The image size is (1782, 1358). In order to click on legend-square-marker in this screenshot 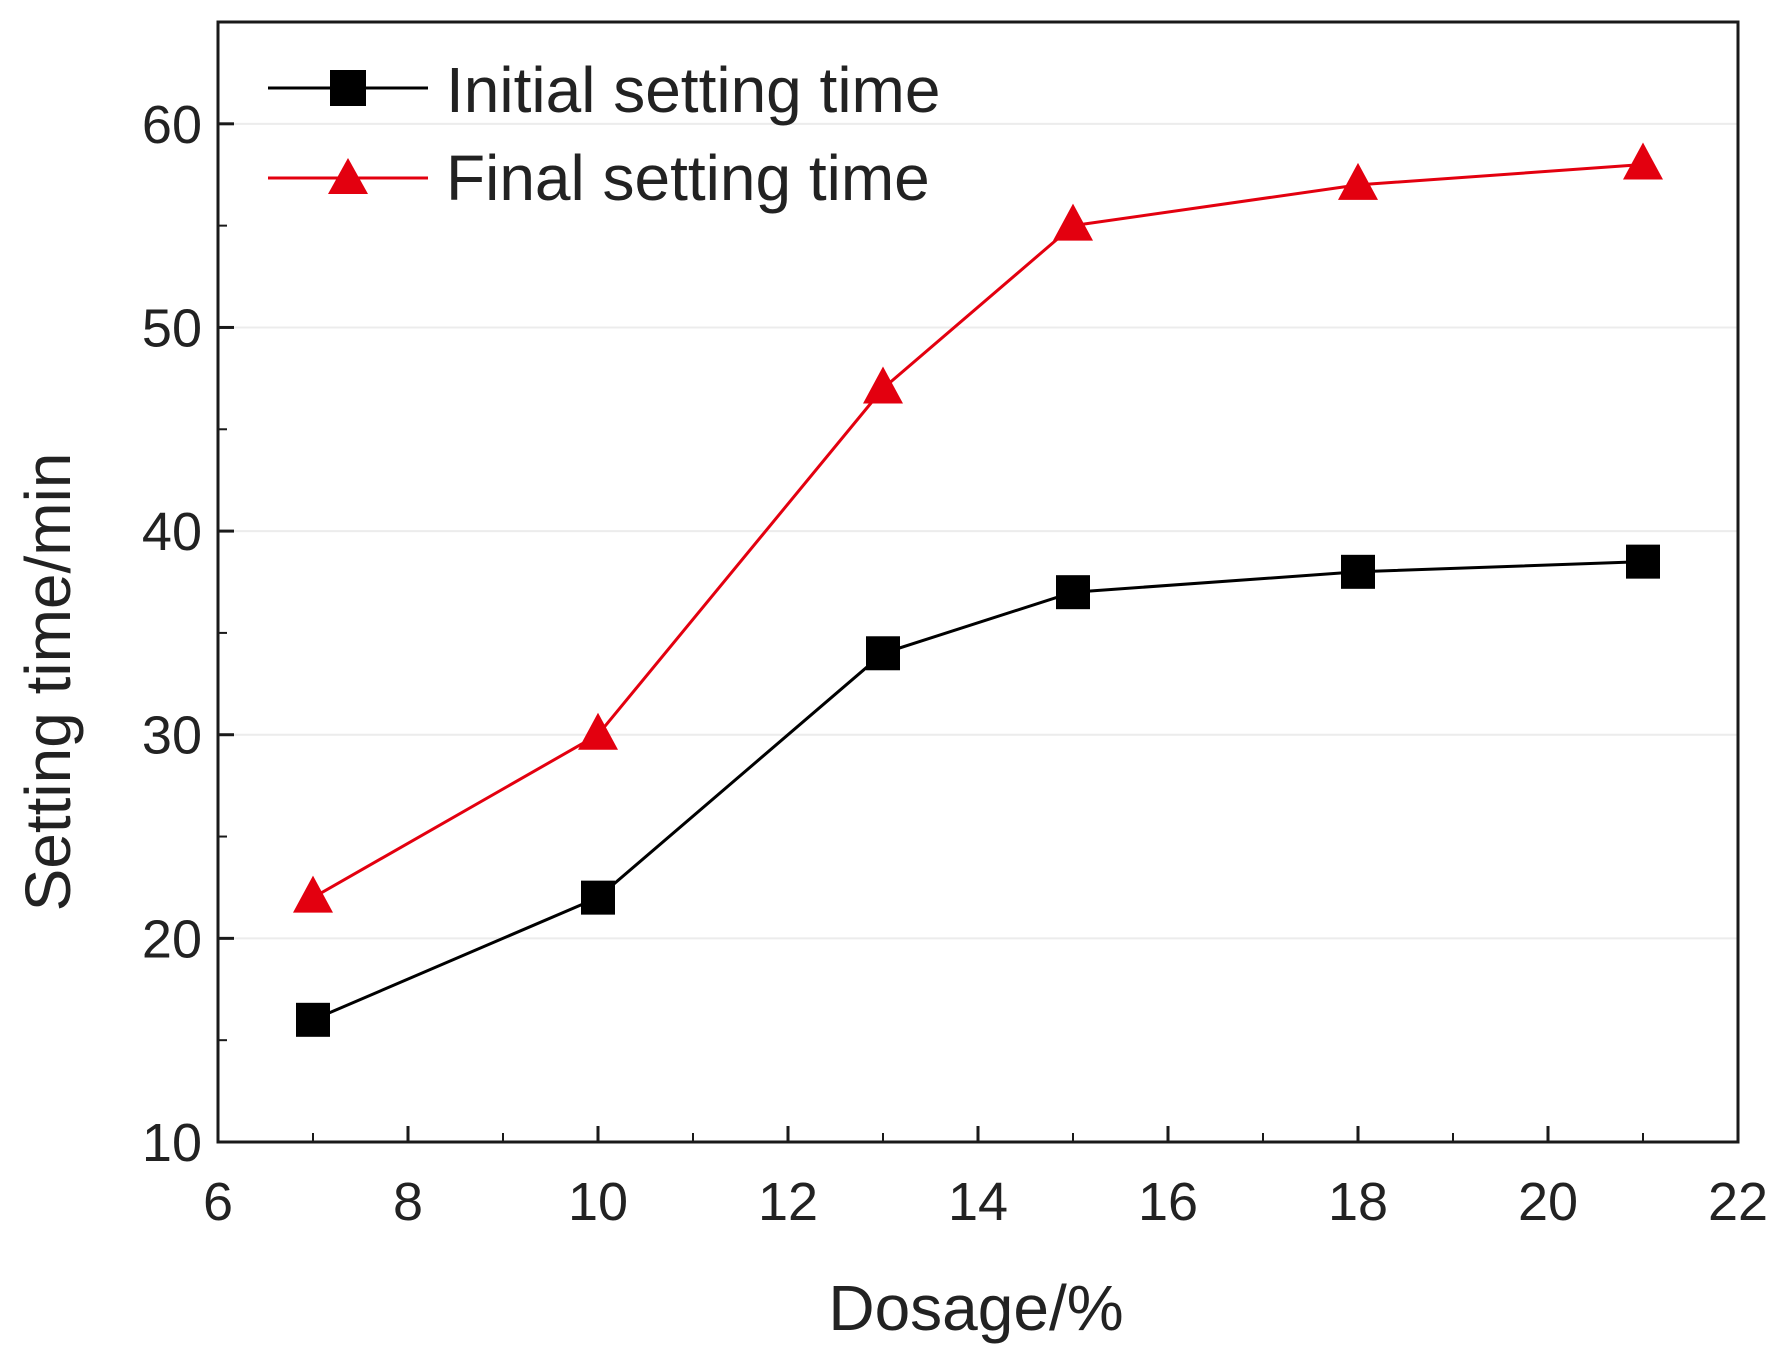, I will do `click(348, 88)`.